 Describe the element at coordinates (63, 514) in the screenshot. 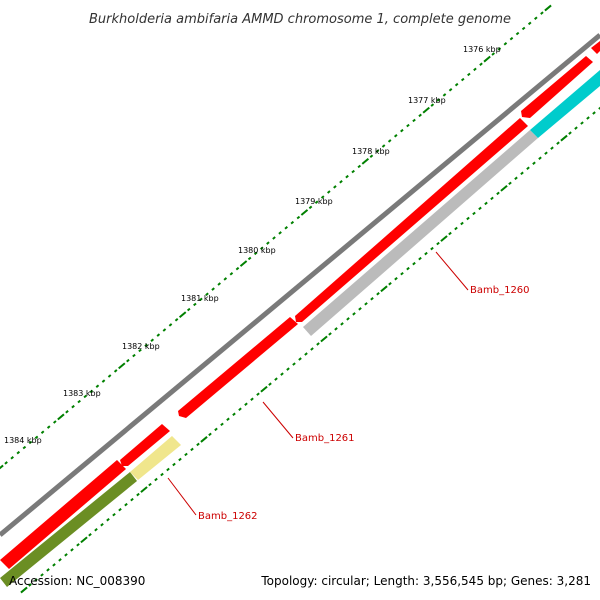

I see `gene-cds-bamb-1262-strand` at that location.